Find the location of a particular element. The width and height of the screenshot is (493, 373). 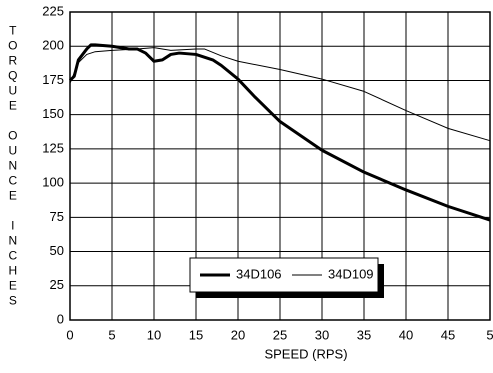

x-tick-label: 0 is located at coordinates (69, 334).